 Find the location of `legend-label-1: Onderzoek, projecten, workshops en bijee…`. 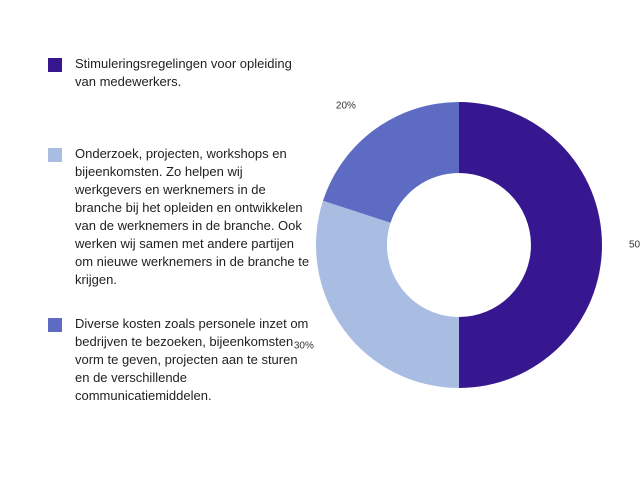

legend-label-1: Onderzoek, projecten, workshops en bijee… is located at coordinates (192, 216).